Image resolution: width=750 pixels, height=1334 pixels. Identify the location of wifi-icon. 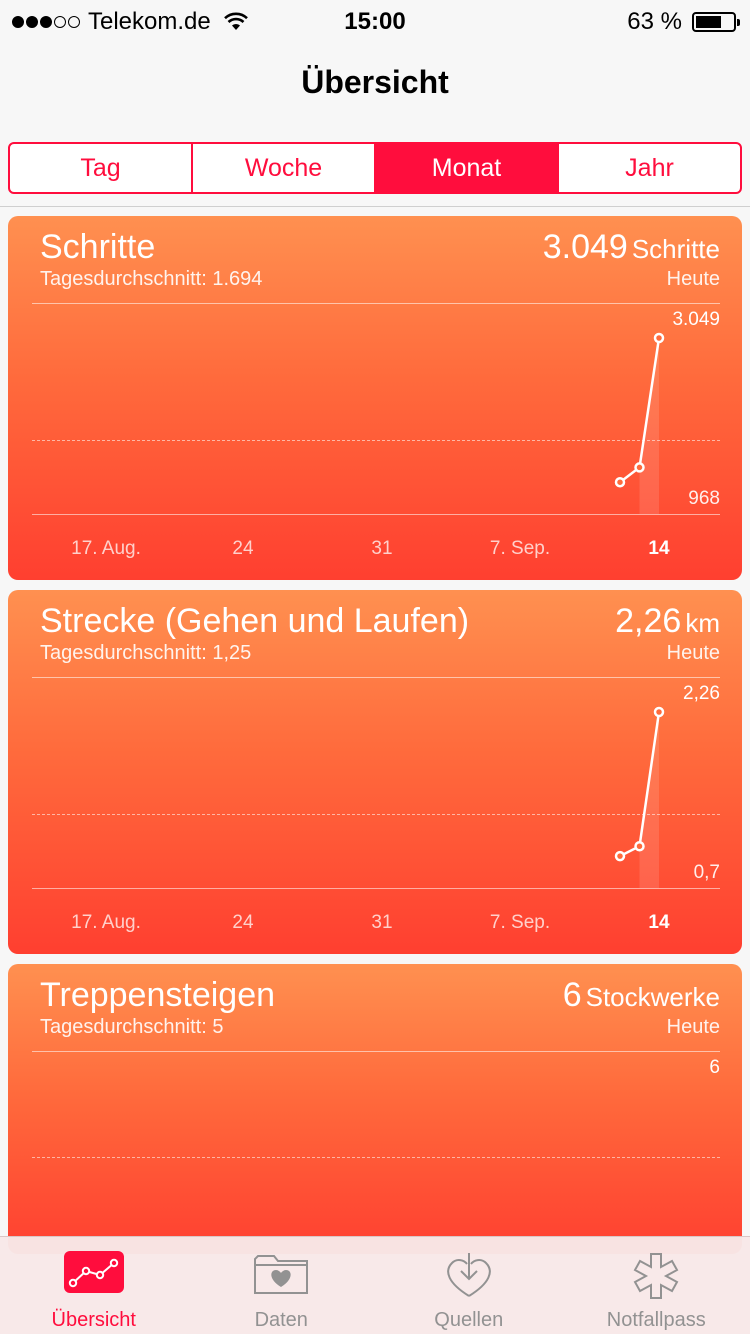
(235, 21).